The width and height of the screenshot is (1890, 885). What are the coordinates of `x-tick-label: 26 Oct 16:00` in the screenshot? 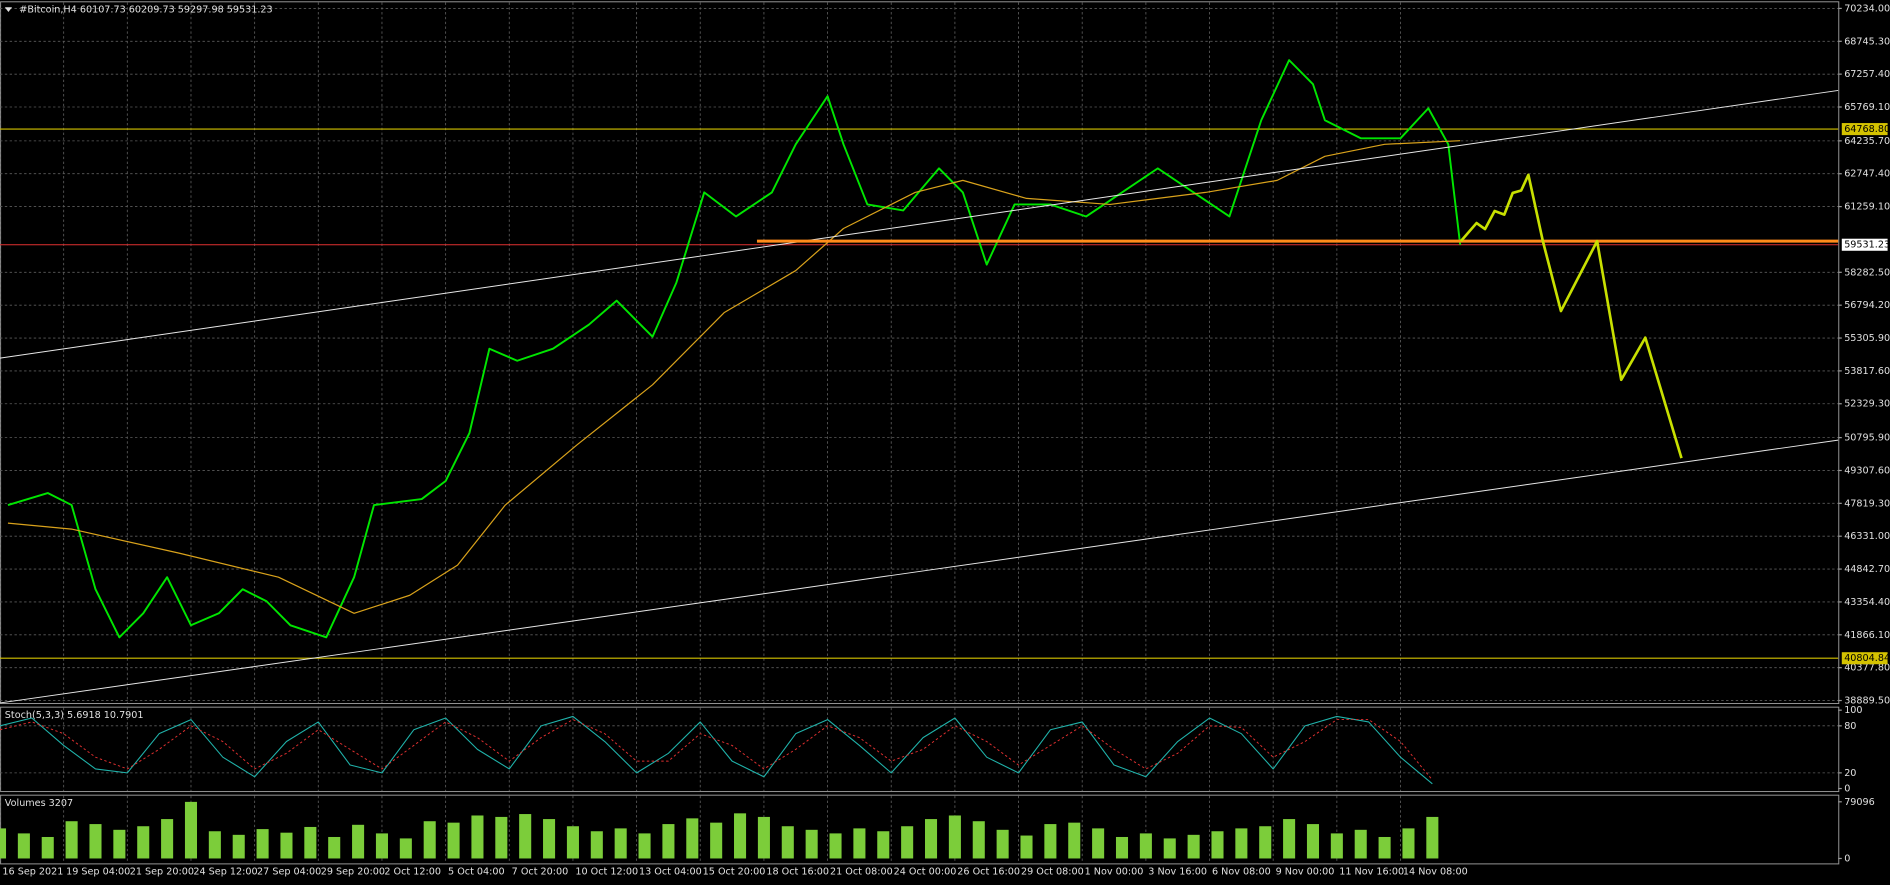 It's located at (988, 872).